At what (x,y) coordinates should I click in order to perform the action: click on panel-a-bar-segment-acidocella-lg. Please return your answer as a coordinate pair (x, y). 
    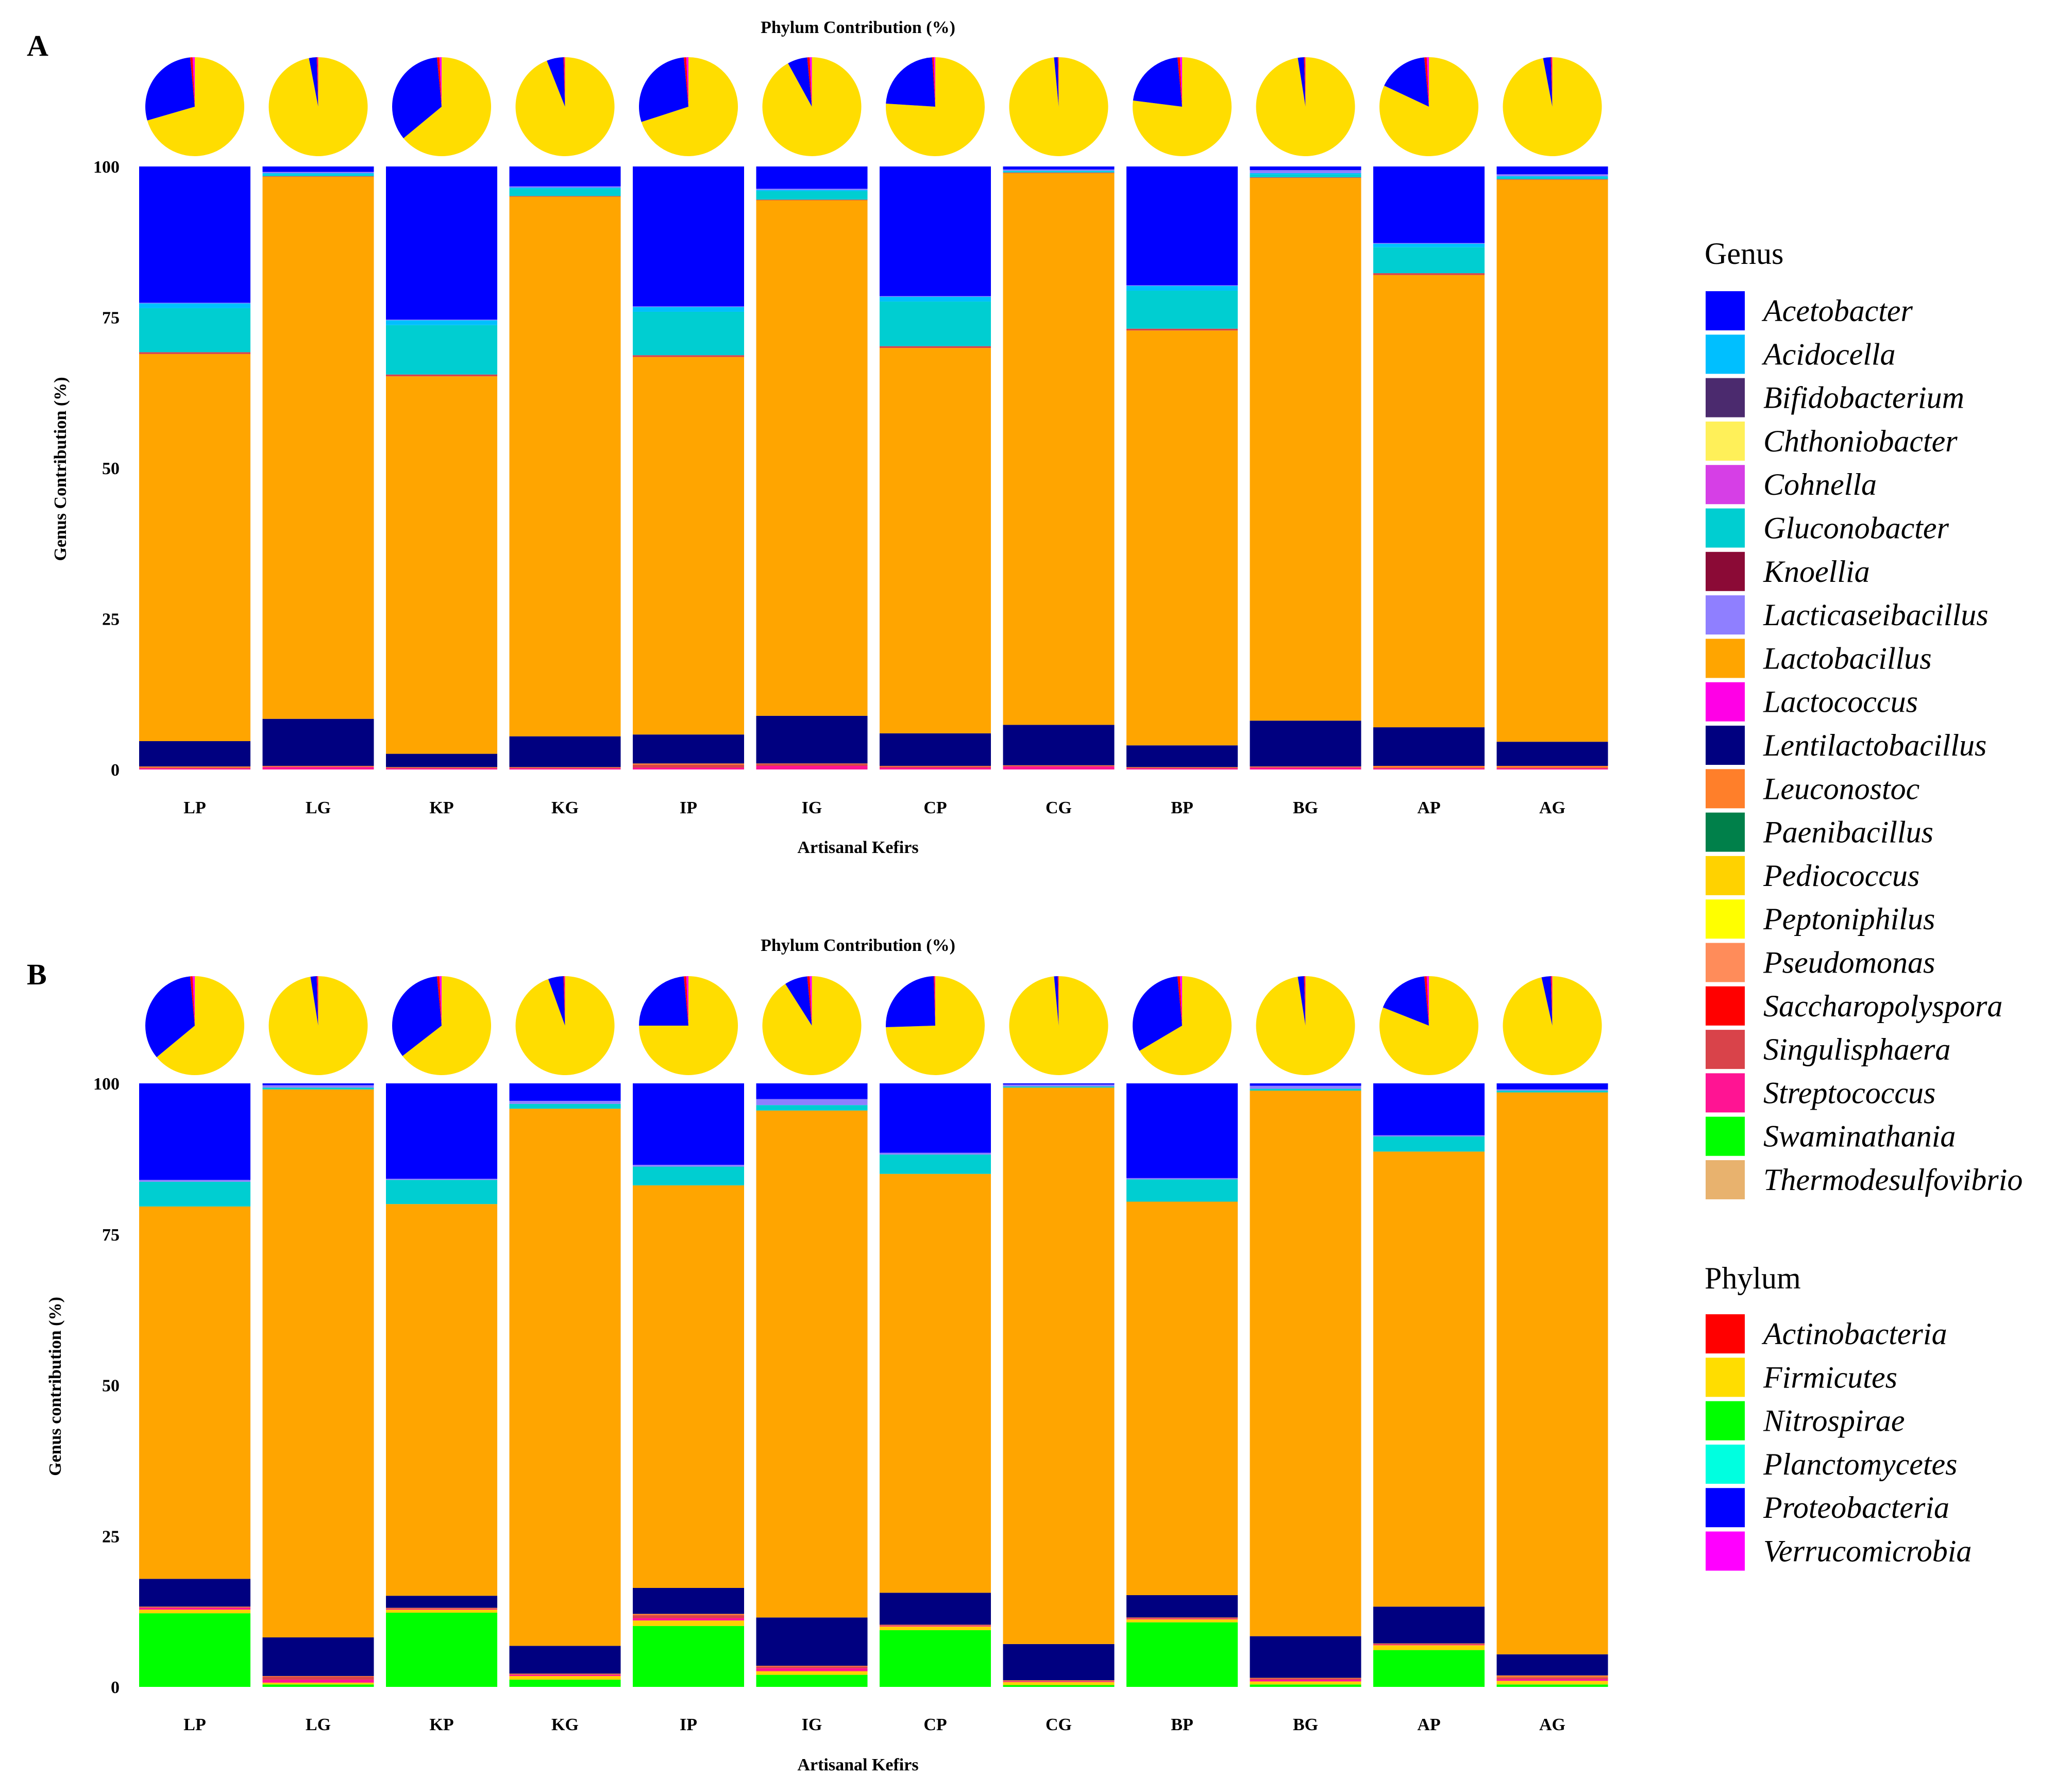
    Looking at the image, I should click on (318, 174).